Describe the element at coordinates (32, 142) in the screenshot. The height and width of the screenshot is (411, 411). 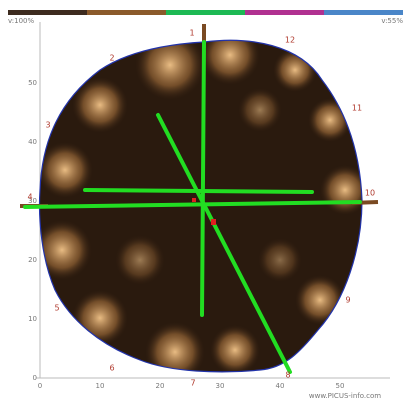
I see `y-tick-label: 40` at that location.